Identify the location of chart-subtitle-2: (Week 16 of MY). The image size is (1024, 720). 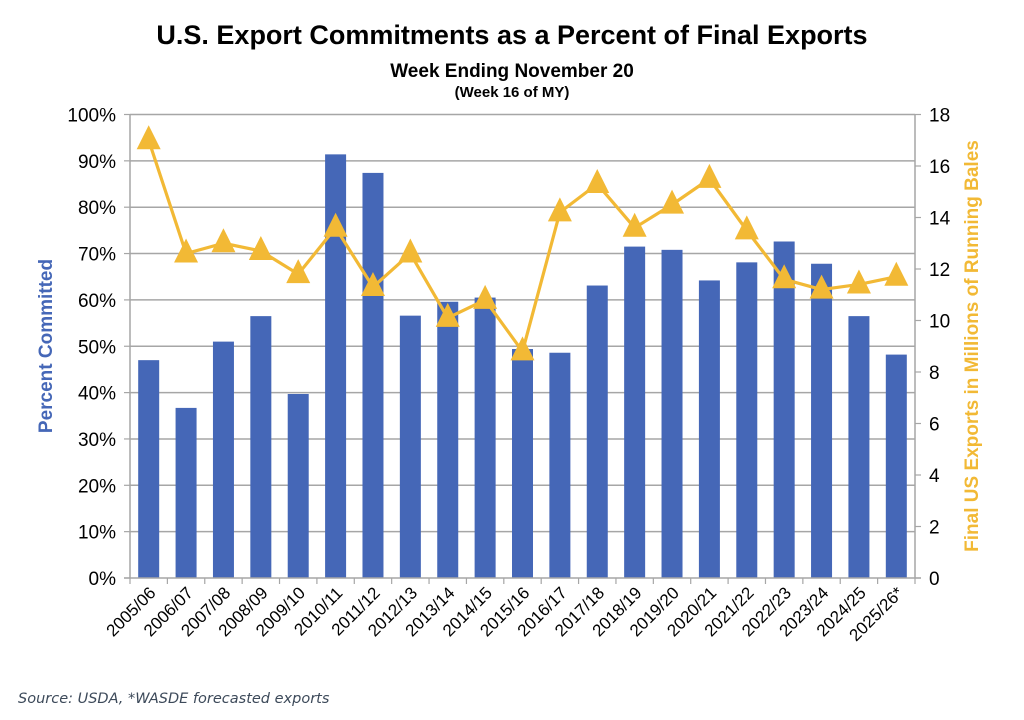
(512, 92).